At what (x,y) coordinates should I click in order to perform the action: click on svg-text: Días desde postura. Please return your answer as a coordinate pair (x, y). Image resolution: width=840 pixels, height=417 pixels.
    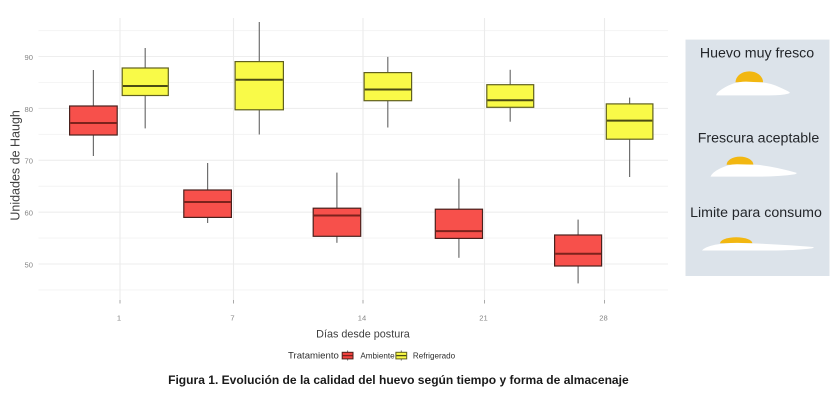
    Looking at the image, I should click on (363, 335).